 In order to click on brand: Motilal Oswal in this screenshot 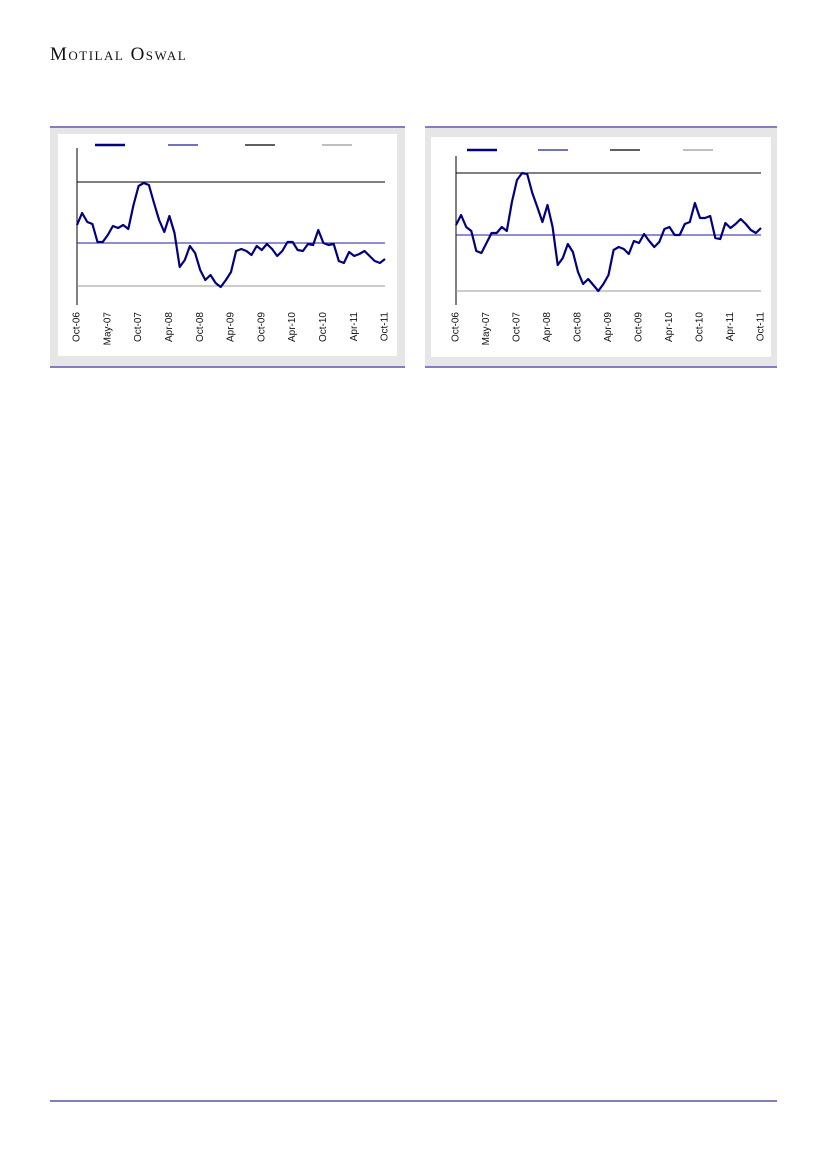, I will do `click(119, 54)`.